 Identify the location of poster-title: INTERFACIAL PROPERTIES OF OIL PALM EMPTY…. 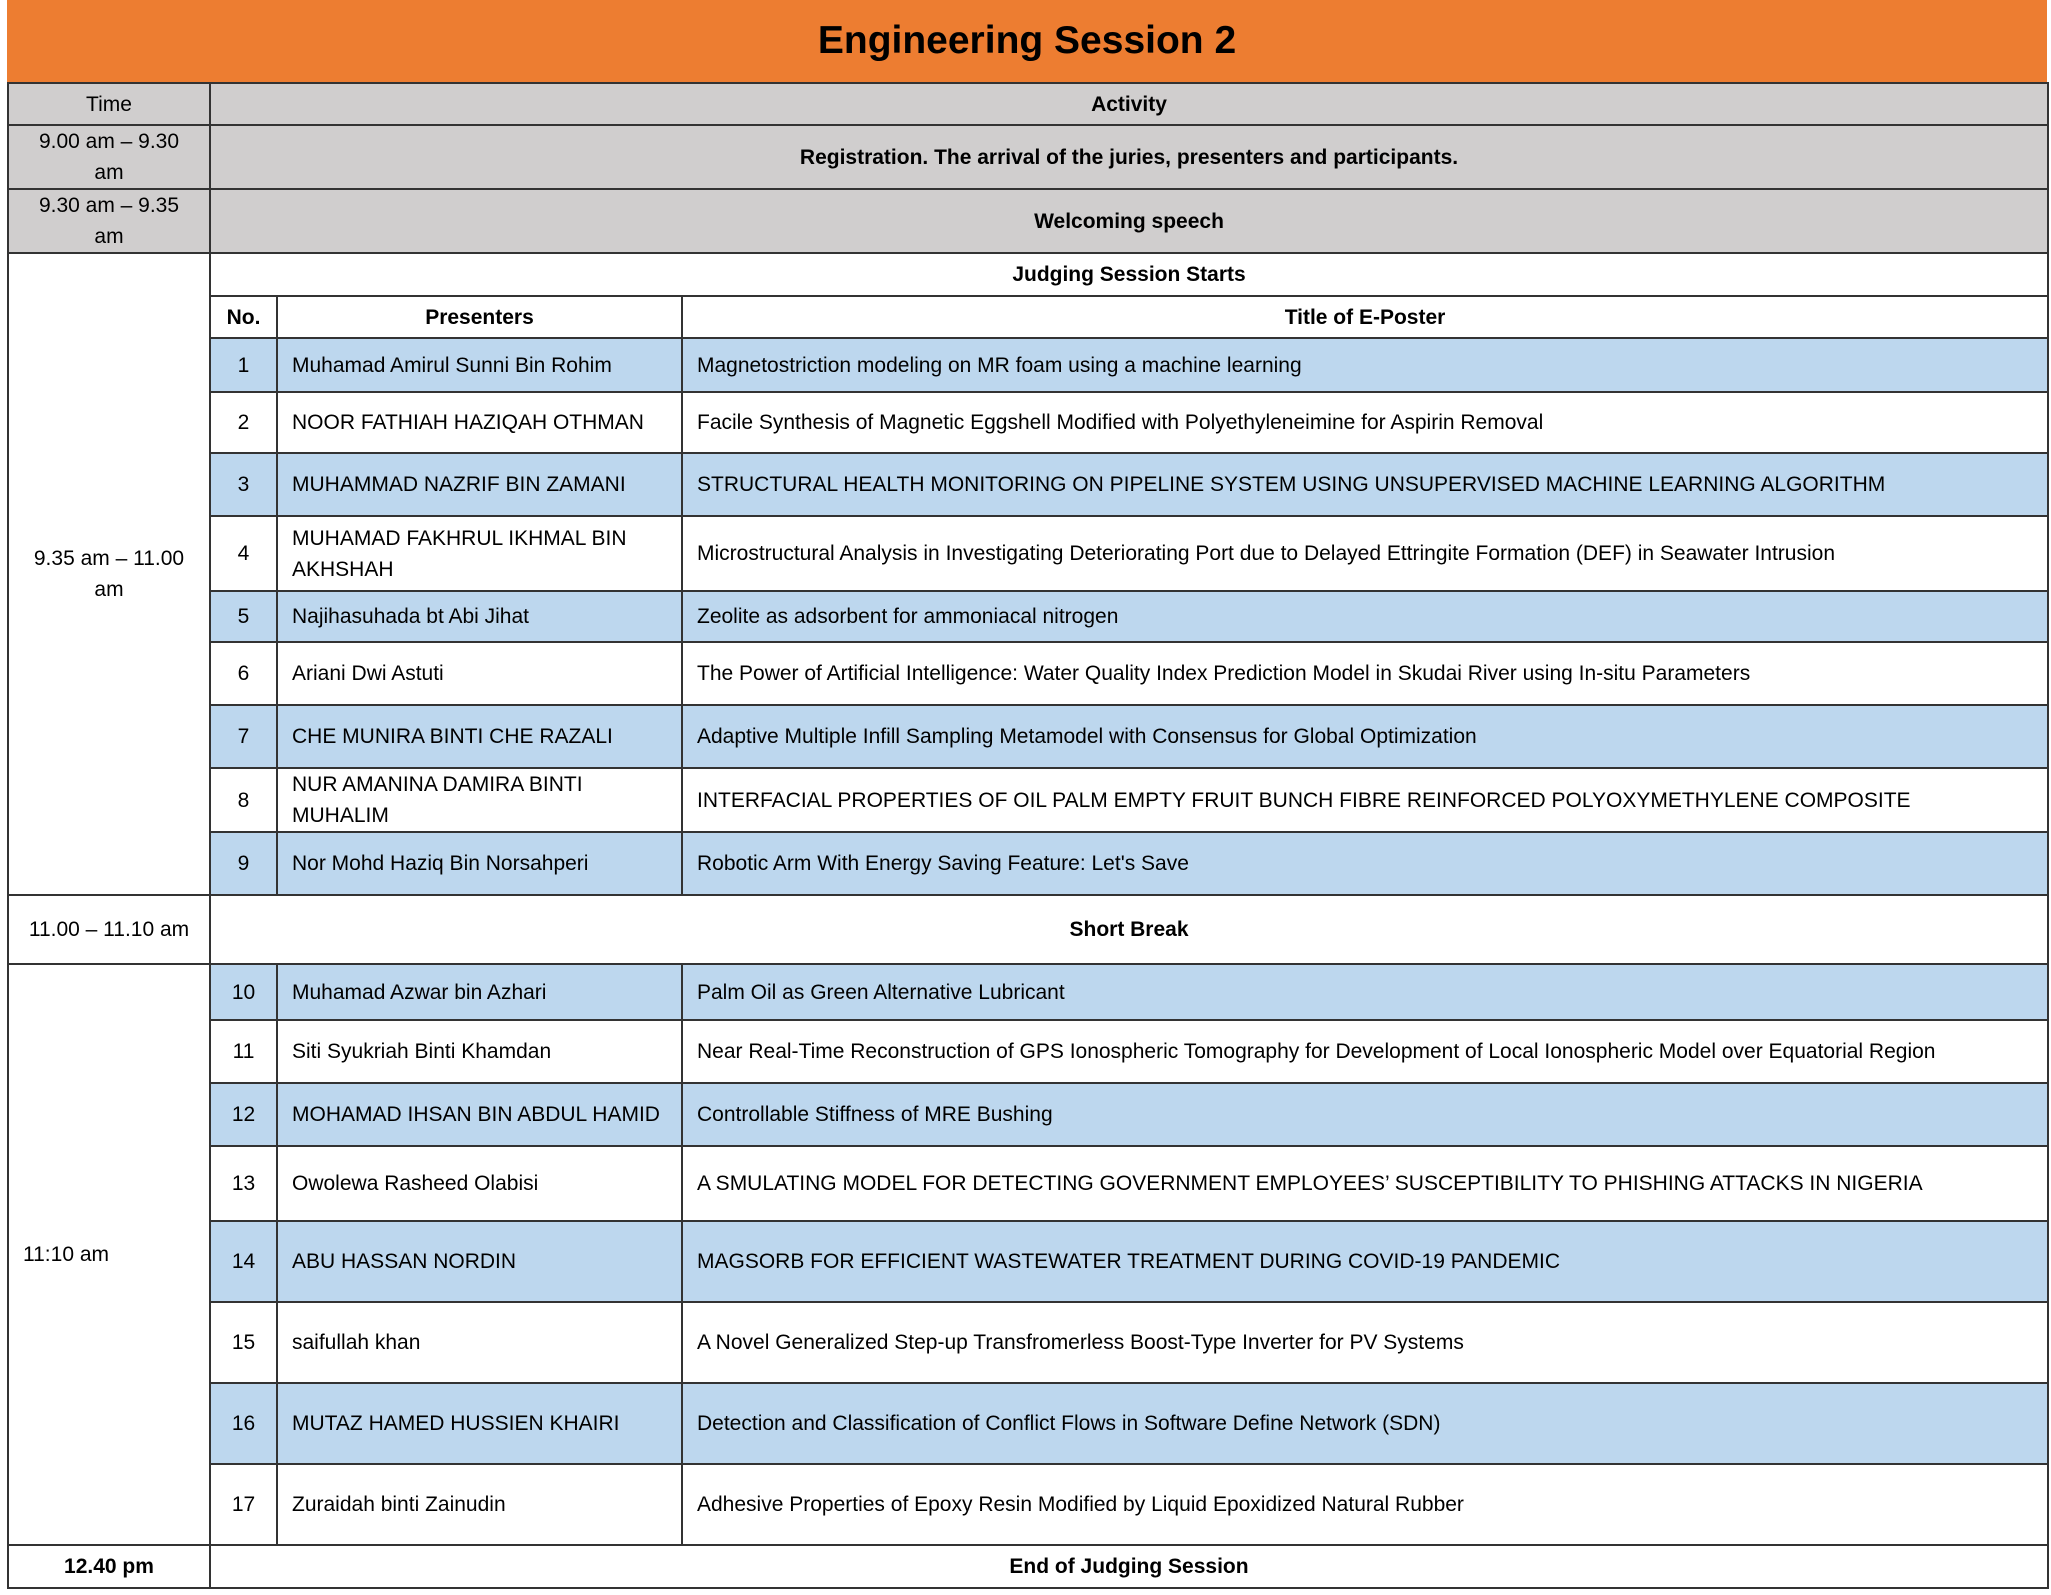
(1365, 800).